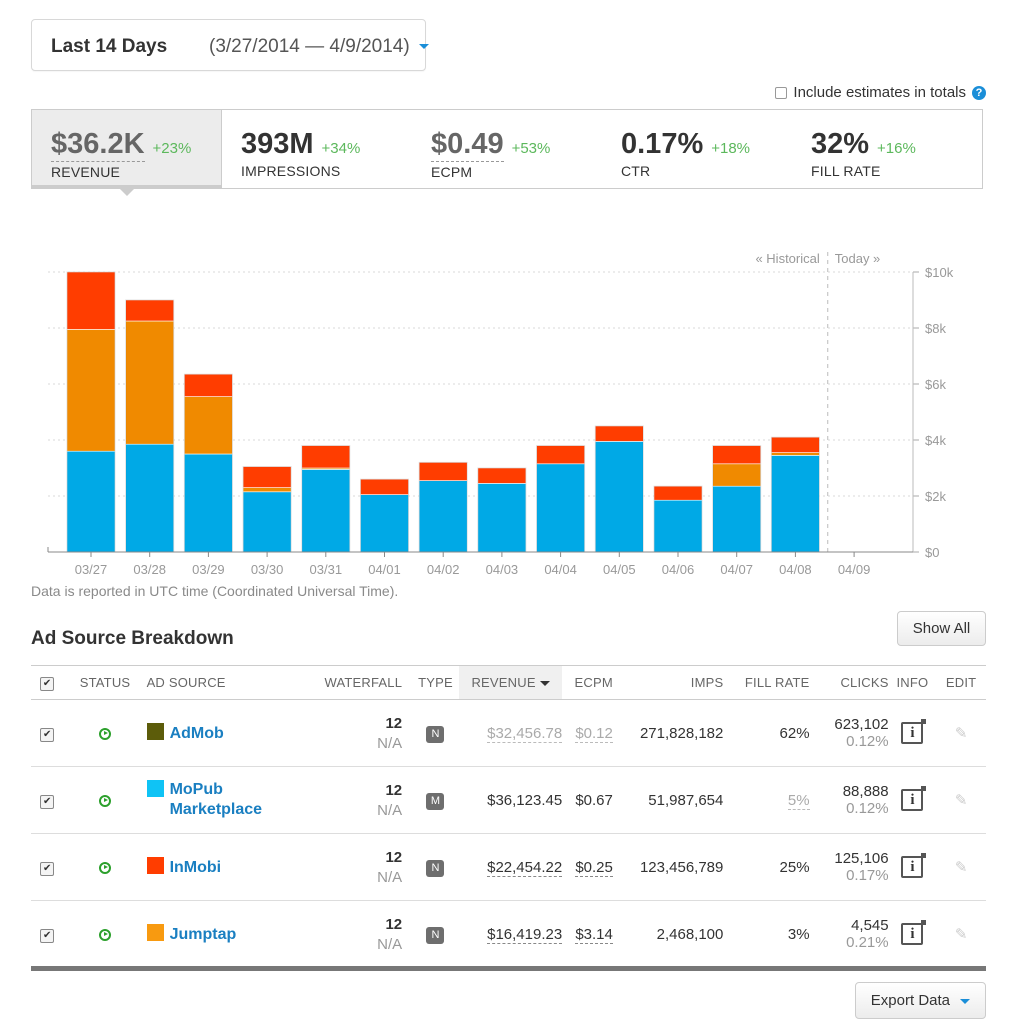 The height and width of the screenshot is (1024, 1020). What do you see at coordinates (350, 682) in the screenshot?
I see `col-waterfall: WATERFALL` at bounding box center [350, 682].